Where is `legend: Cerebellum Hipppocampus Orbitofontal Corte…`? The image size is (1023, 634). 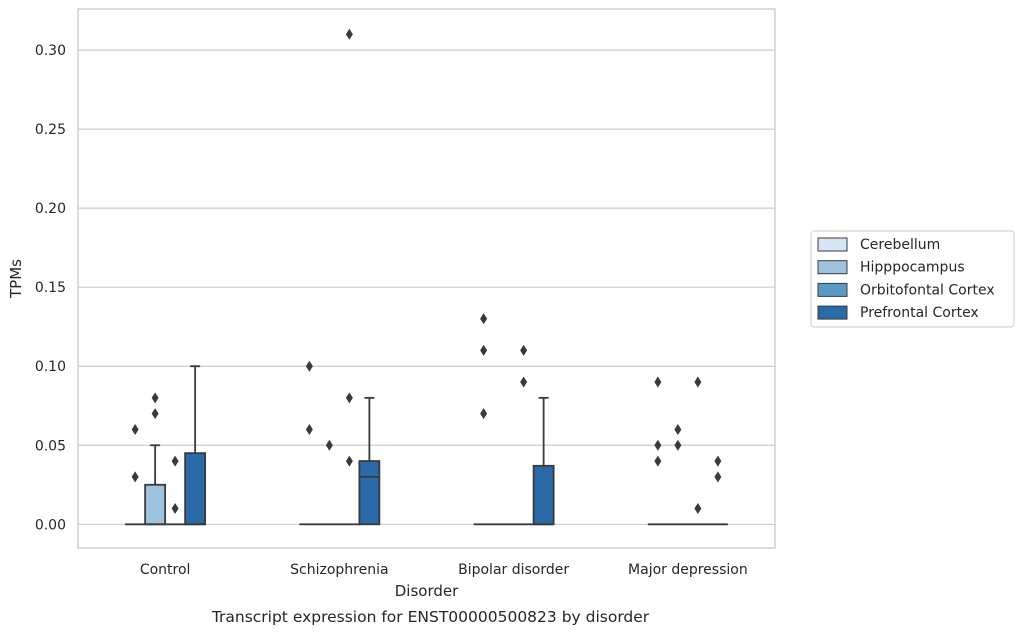 legend: Cerebellum Hipppocampus Orbitofontal Corte… is located at coordinates (912, 279).